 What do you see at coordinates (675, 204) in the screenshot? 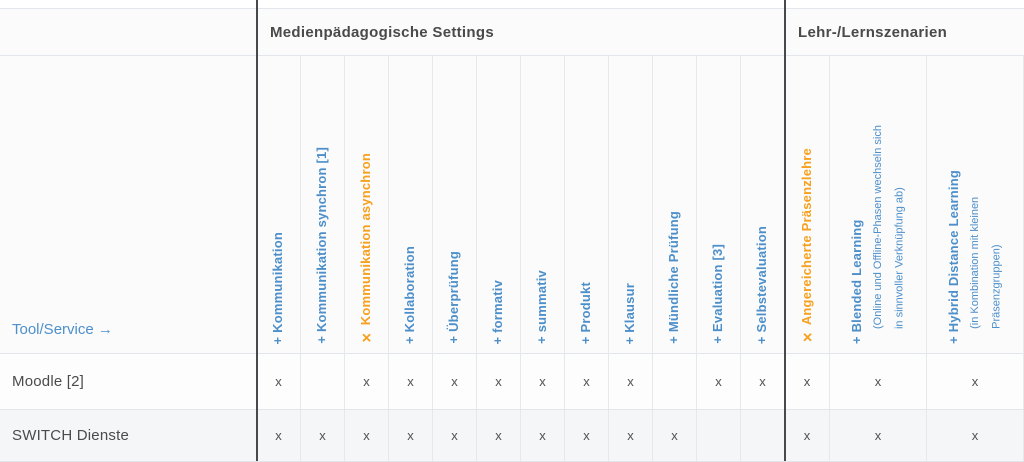
I see `column-header: + Mündliche Prüfung` at bounding box center [675, 204].